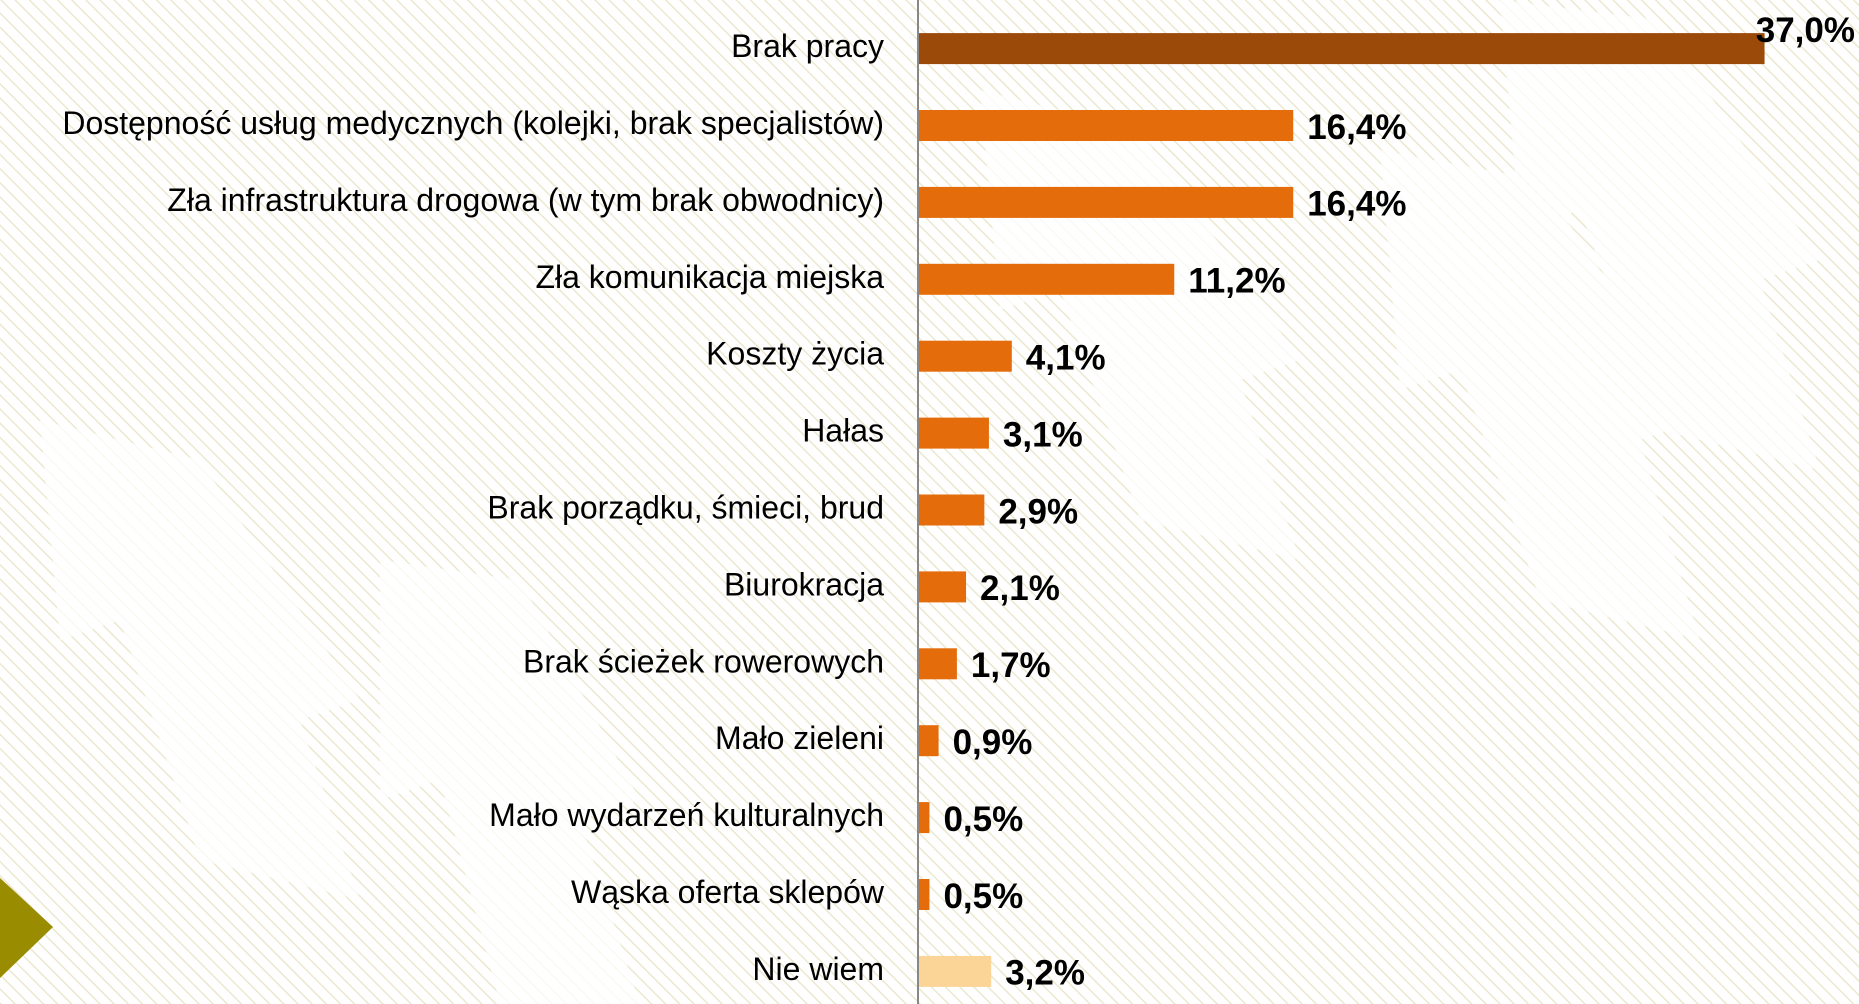 Image resolution: width=1859 pixels, height=1004 pixels. What do you see at coordinates (703, 661) in the screenshot?
I see `category-label: Brak ścieżek rowerowych` at bounding box center [703, 661].